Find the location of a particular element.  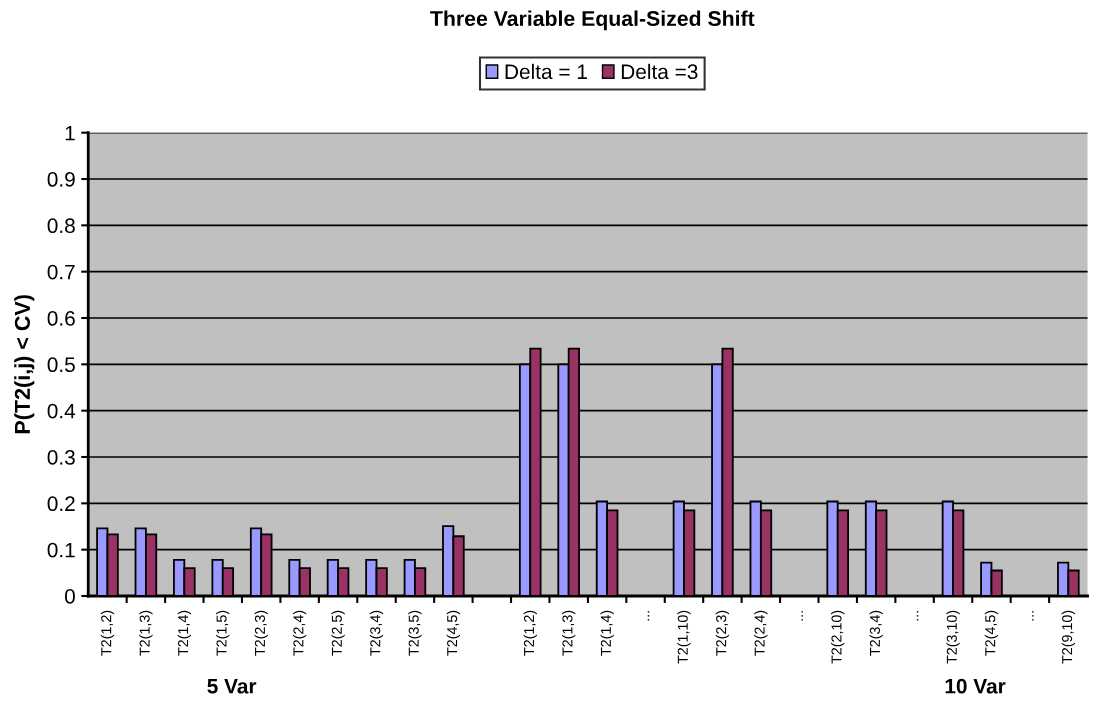

y-tick-label: 0 is located at coordinates (69, 596).